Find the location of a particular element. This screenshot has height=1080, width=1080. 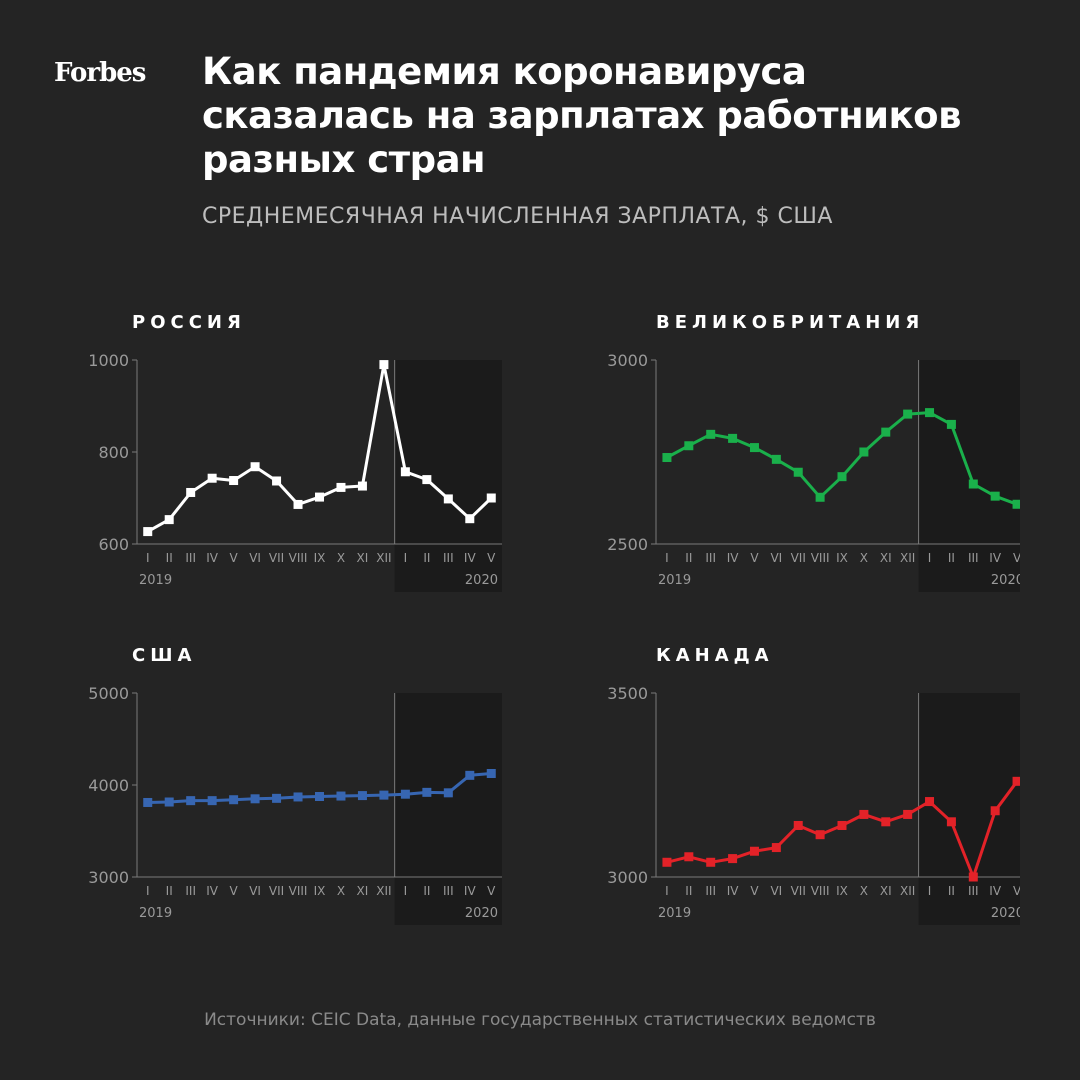

y-tick-label: 5000 is located at coordinates (108, 693).